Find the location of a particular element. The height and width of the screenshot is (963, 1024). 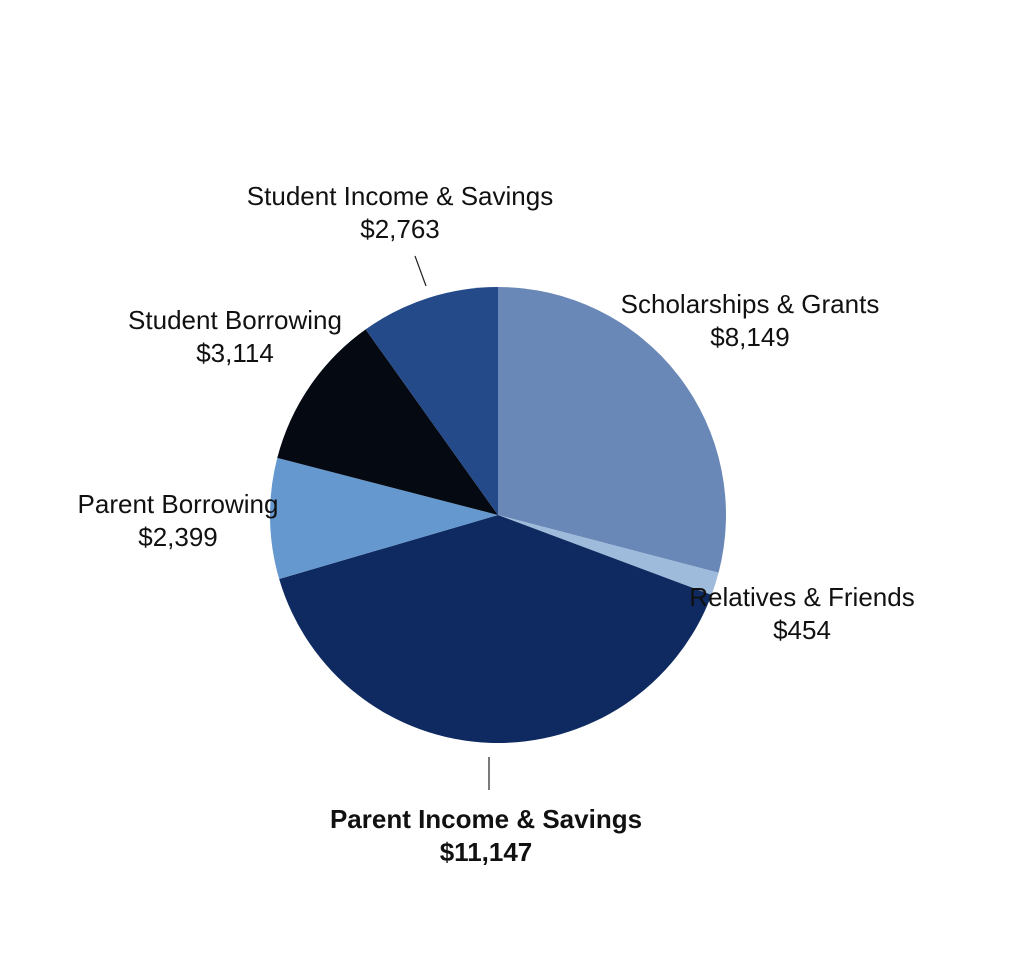

pie-slice-scholarships-and-grants is located at coordinates (612, 430).